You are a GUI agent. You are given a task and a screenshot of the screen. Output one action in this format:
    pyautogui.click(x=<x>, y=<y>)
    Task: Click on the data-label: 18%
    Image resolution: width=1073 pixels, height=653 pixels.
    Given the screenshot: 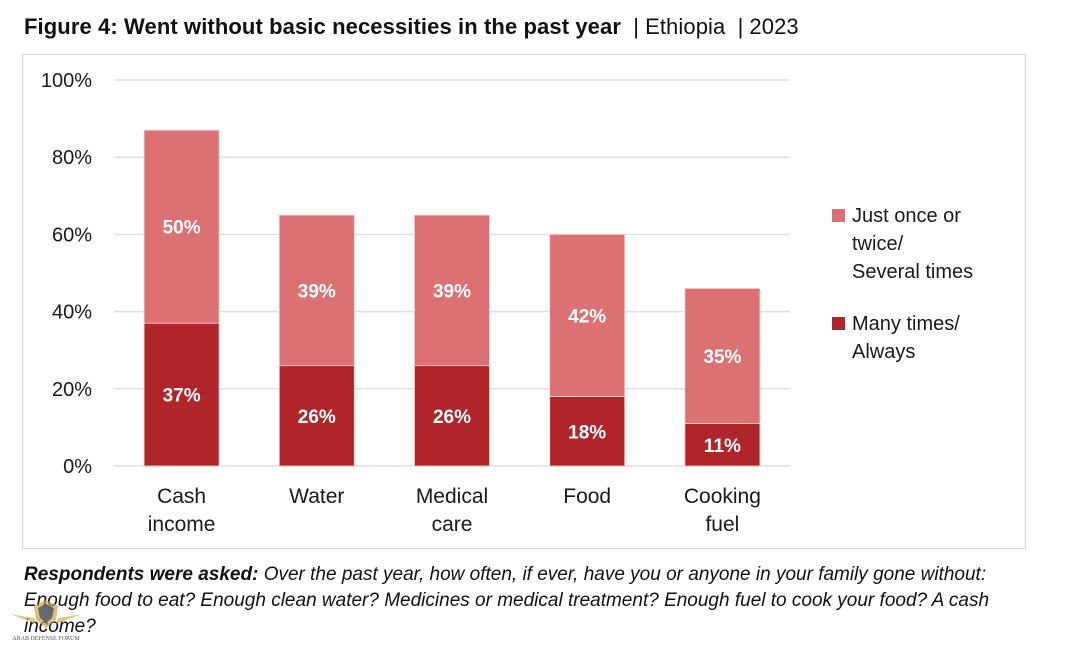 What is the action you would take?
    pyautogui.click(x=587, y=432)
    